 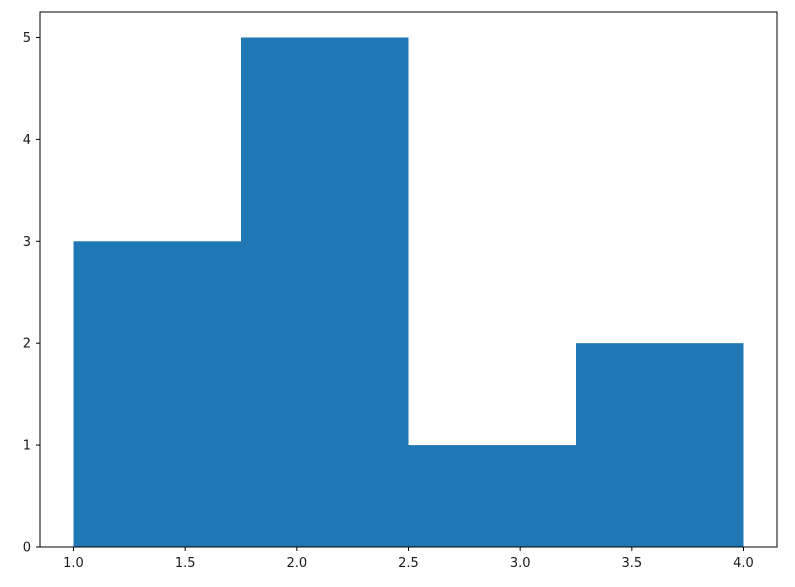 What do you see at coordinates (27, 548) in the screenshot?
I see `y-tick-label: 0` at bounding box center [27, 548].